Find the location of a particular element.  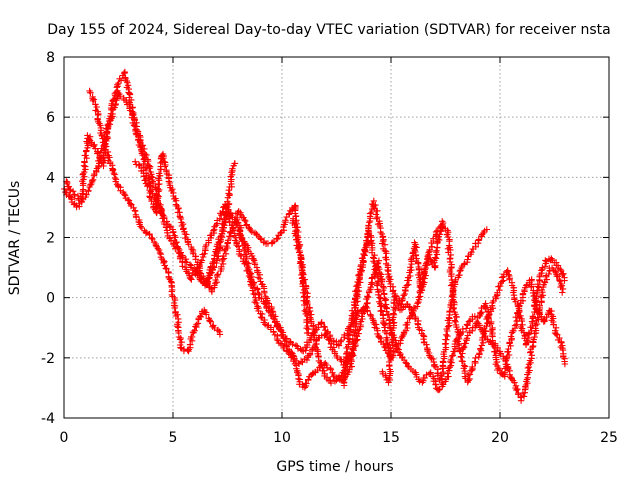

y-tick-label: 2 is located at coordinates (50, 239).